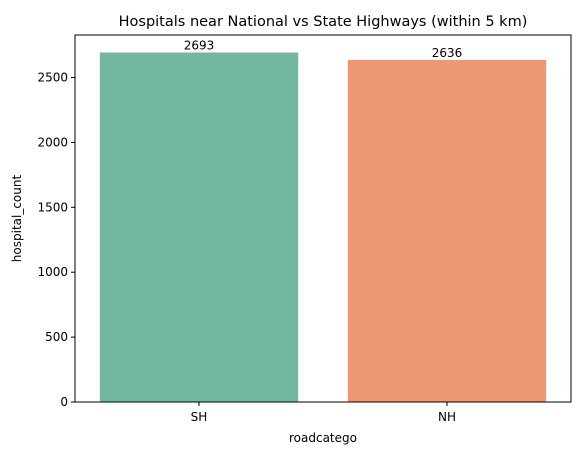 Image resolution: width=580 pixels, height=459 pixels. What do you see at coordinates (52, 142) in the screenshot?
I see `y-tick-label-2000: 2000` at bounding box center [52, 142].